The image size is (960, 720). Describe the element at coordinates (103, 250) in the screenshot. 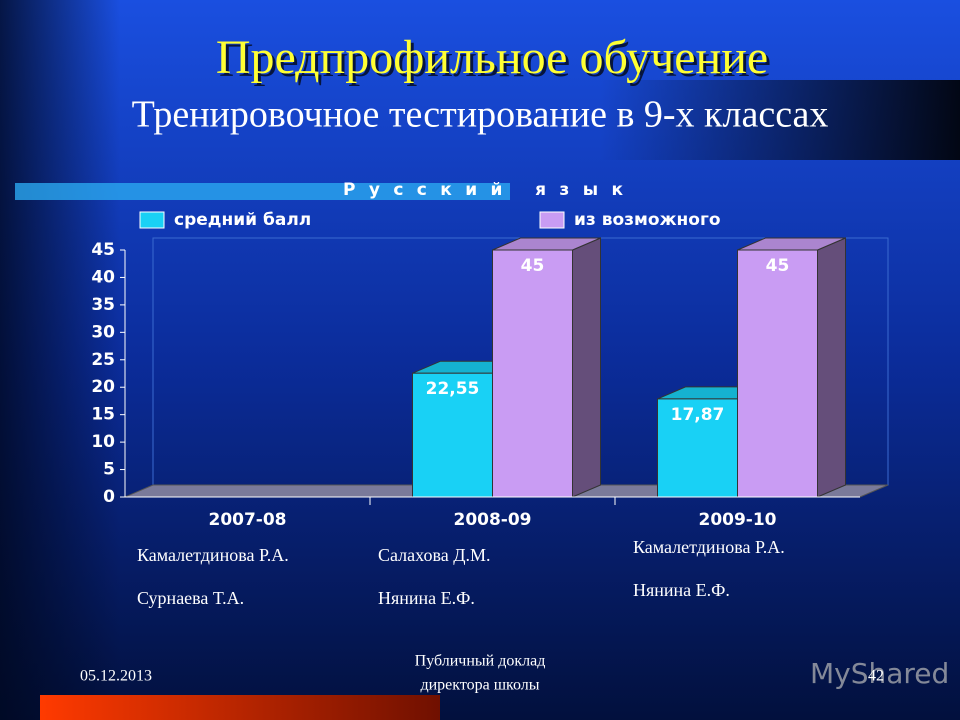

I see `y-tick-label: 45` at that location.